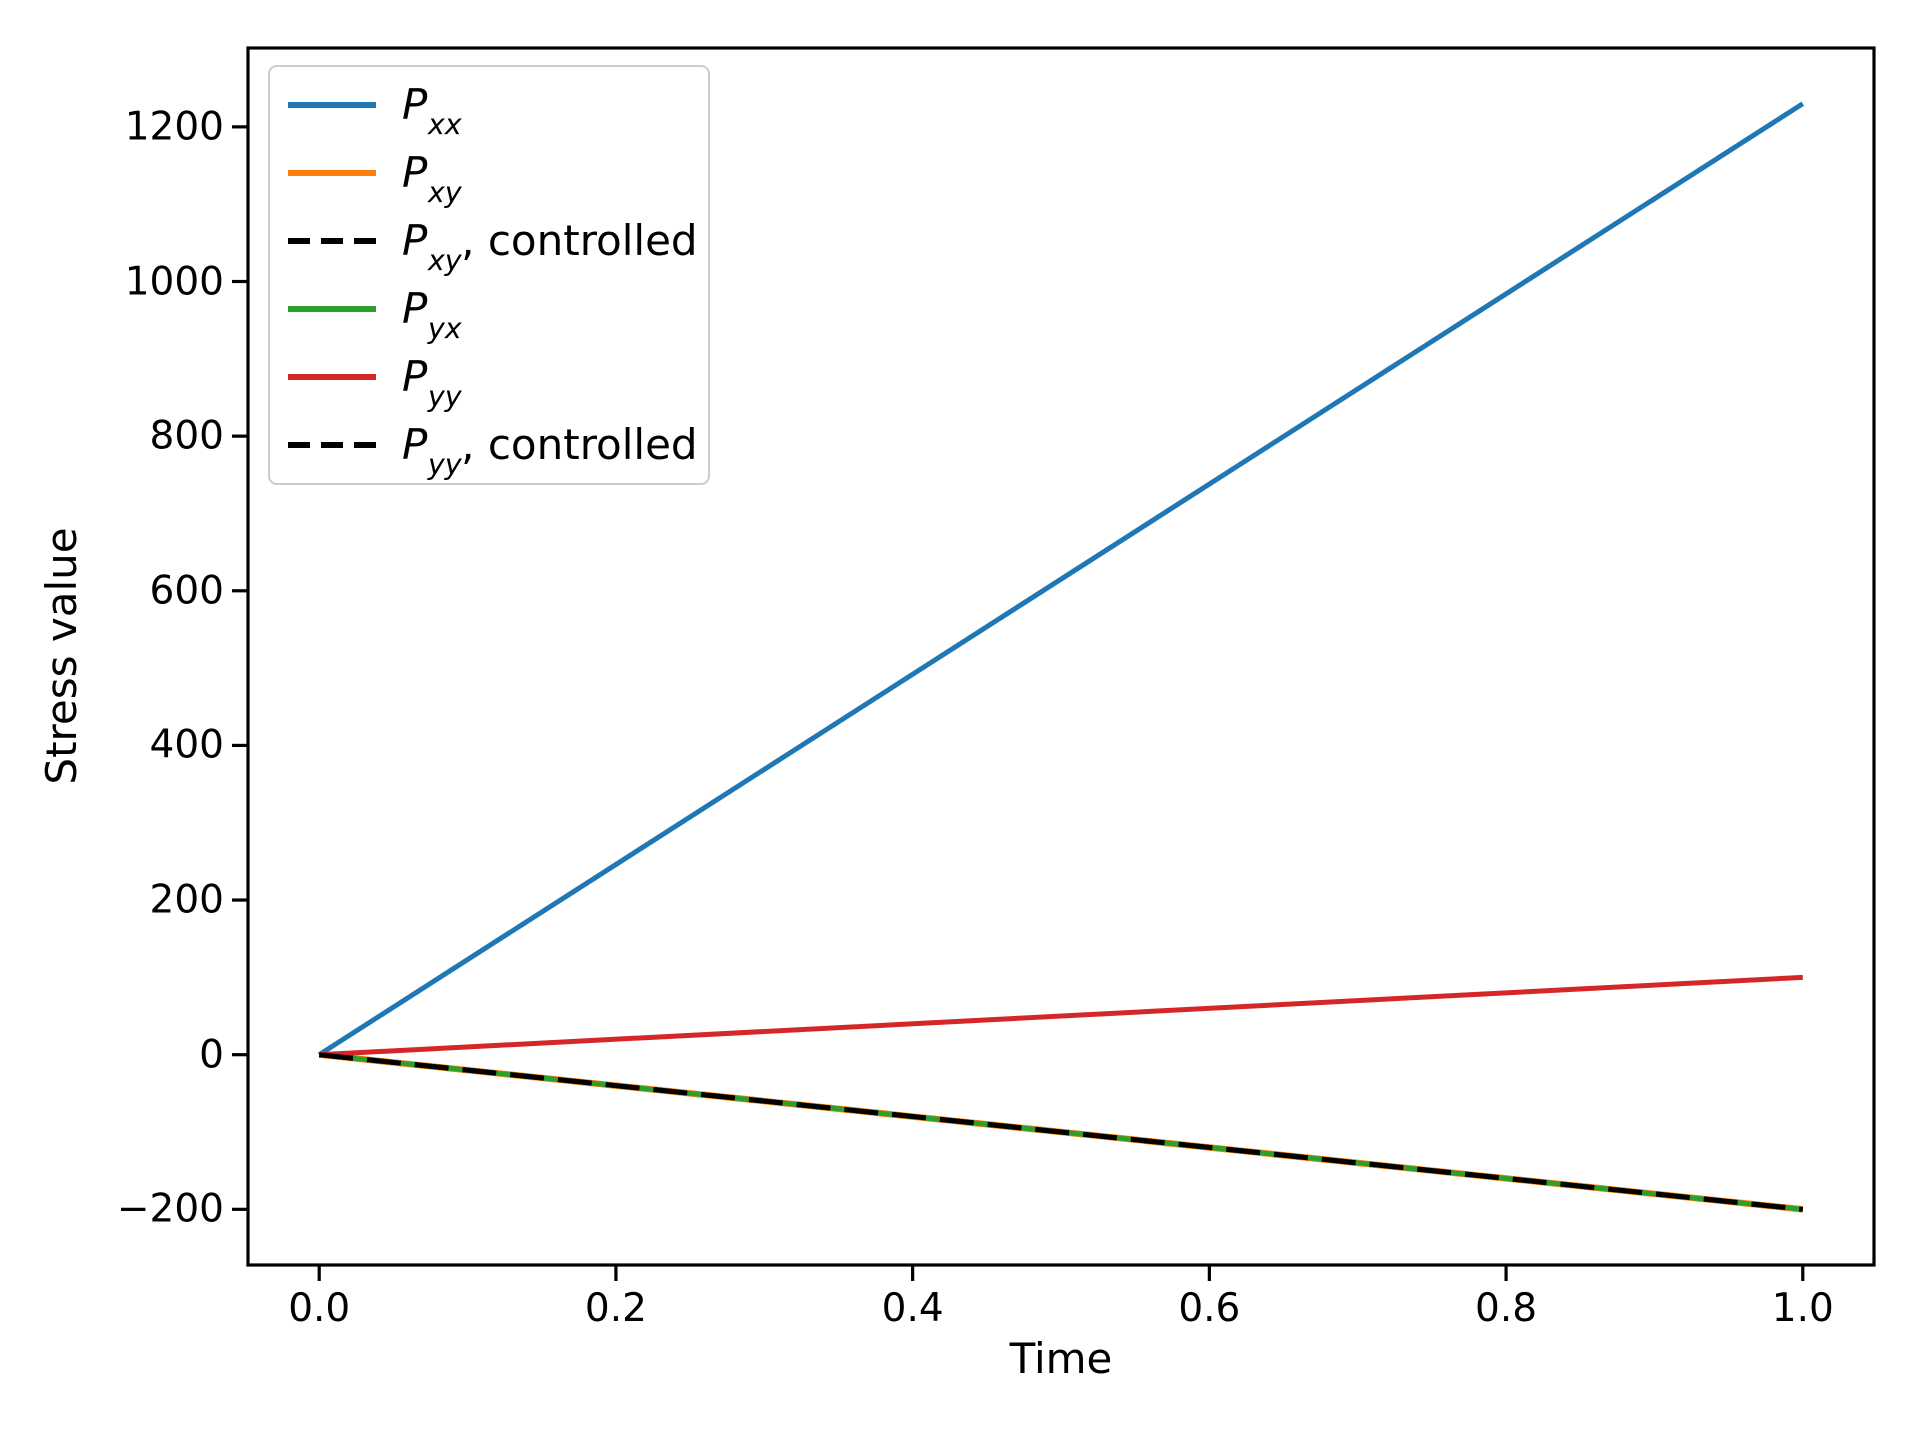  I want to click on x-tick-label: 0.6, so click(1209, 1308).